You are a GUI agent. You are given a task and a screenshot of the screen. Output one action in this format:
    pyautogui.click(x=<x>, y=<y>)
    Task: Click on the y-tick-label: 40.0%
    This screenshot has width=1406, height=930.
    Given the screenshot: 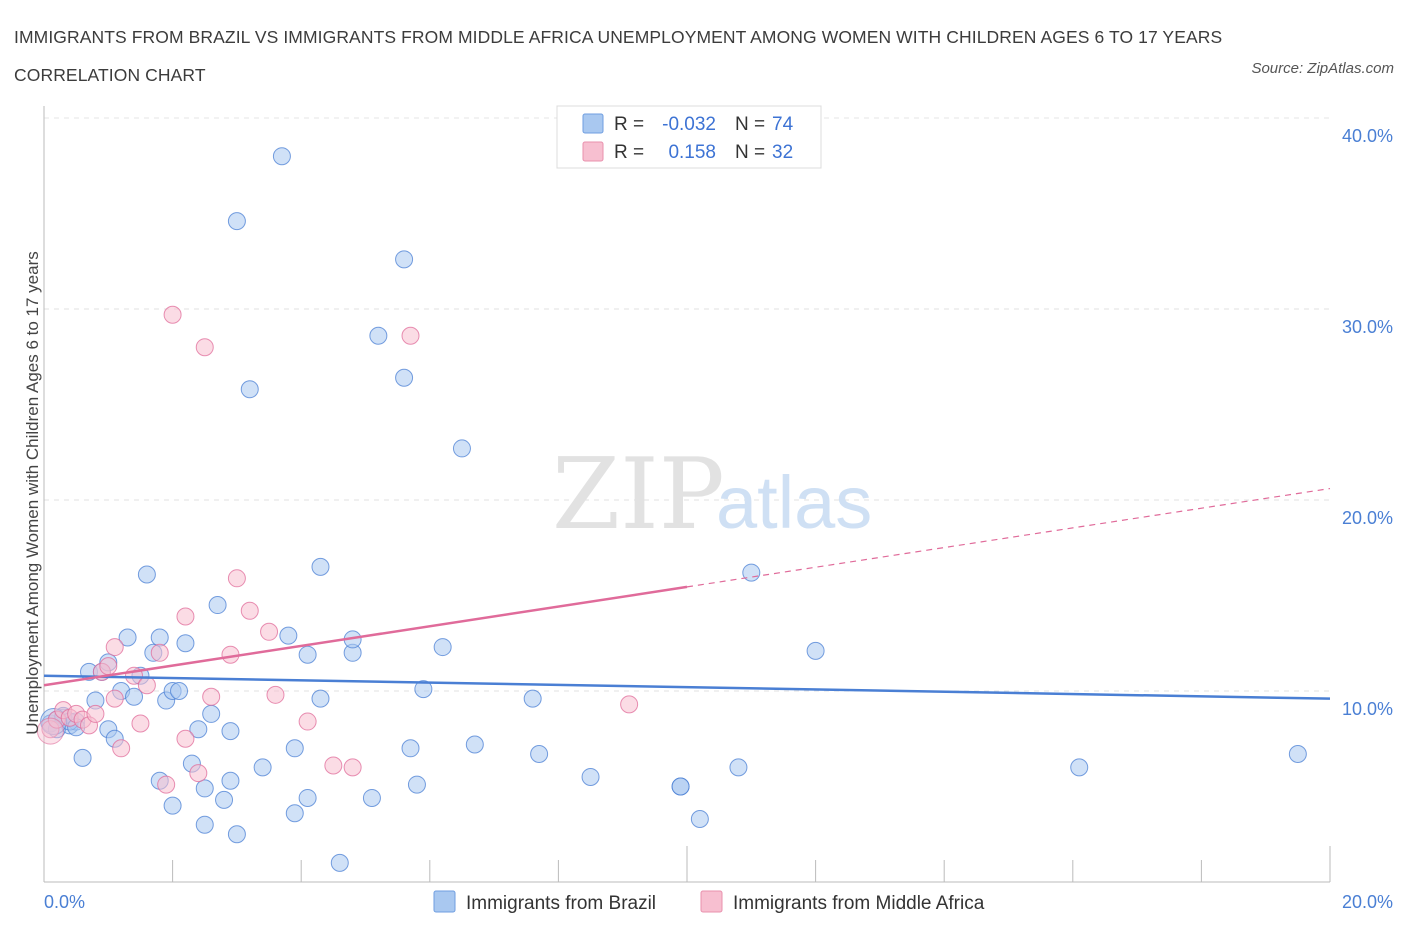 What is the action you would take?
    pyautogui.click(x=1367, y=136)
    